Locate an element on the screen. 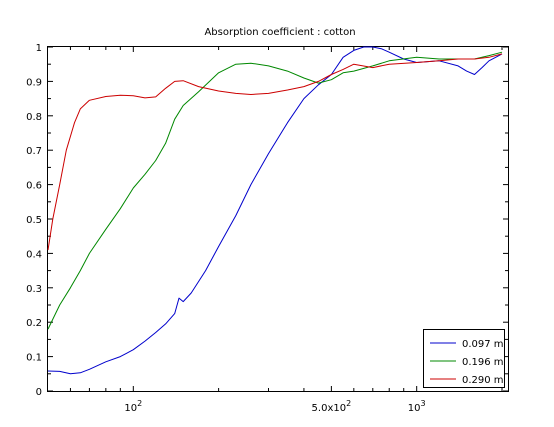 This screenshot has height=427, width=554. x-tick-label: 10² is located at coordinates (133, 406).